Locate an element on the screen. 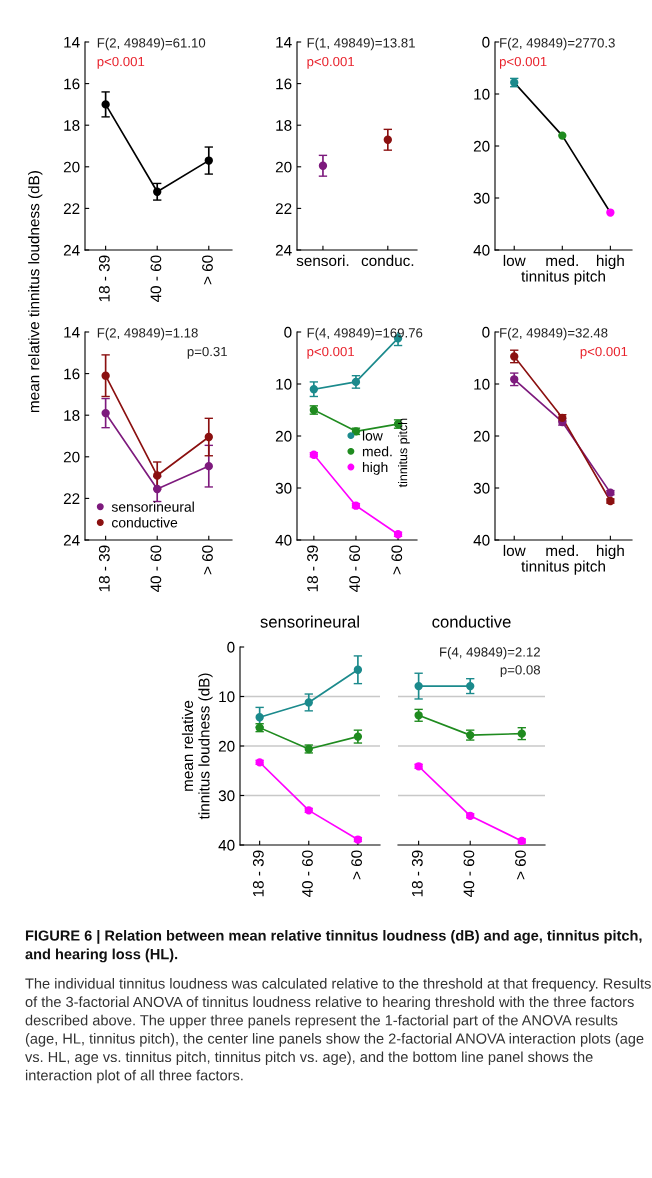 The width and height of the screenshot is (652, 1178). annotation: F(2, 49849)=32.48 is located at coordinates (554, 334).